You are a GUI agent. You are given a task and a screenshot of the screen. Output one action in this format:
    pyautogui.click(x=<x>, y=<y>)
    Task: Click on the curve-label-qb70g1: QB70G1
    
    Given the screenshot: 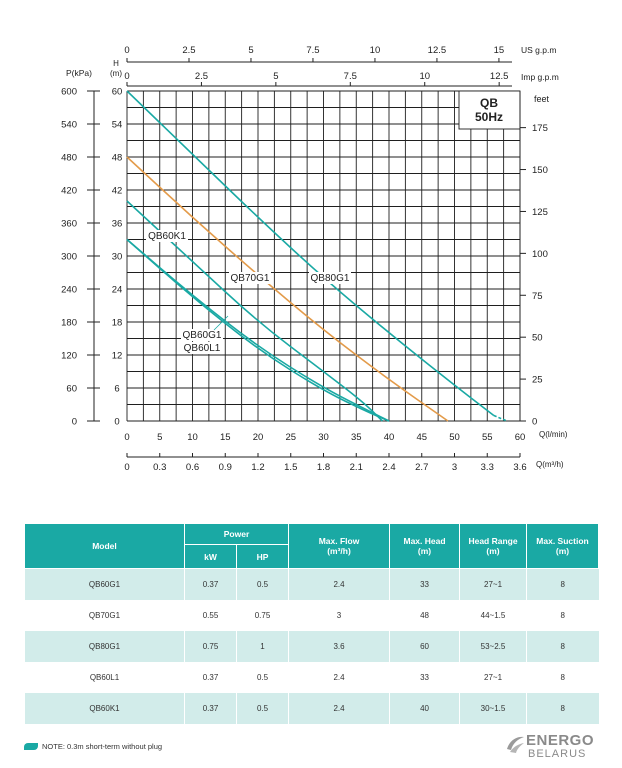 What is the action you would take?
    pyautogui.click(x=250, y=278)
    